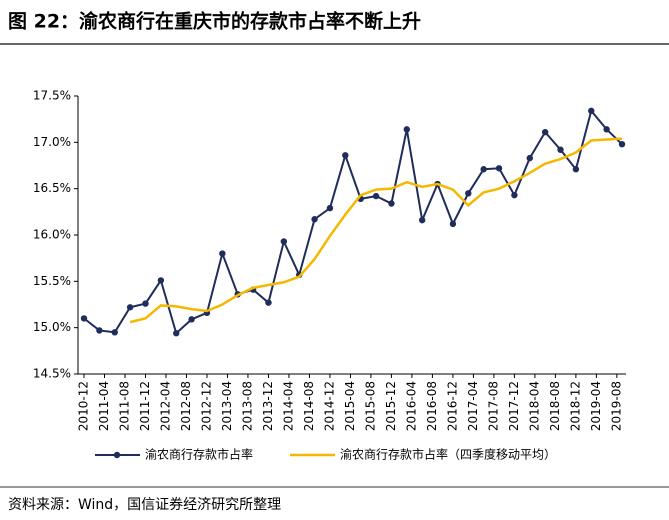 This screenshot has height=520, width=669. Describe the element at coordinates (514, 406) in the screenshot. I see `x-tick-label: 2017-12` at that location.